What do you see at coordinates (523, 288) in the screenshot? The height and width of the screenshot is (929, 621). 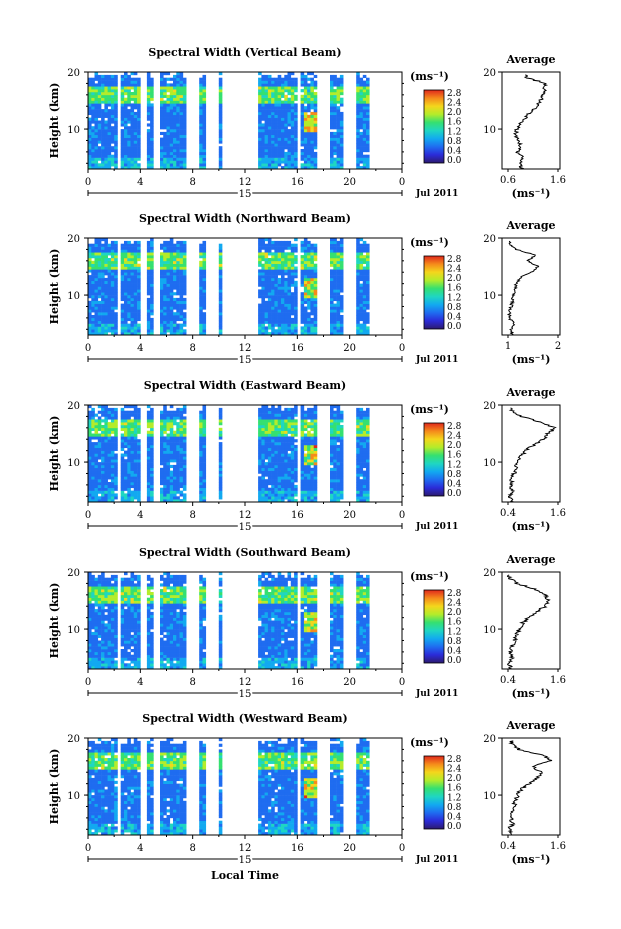 I see `average-profile-line` at bounding box center [523, 288].